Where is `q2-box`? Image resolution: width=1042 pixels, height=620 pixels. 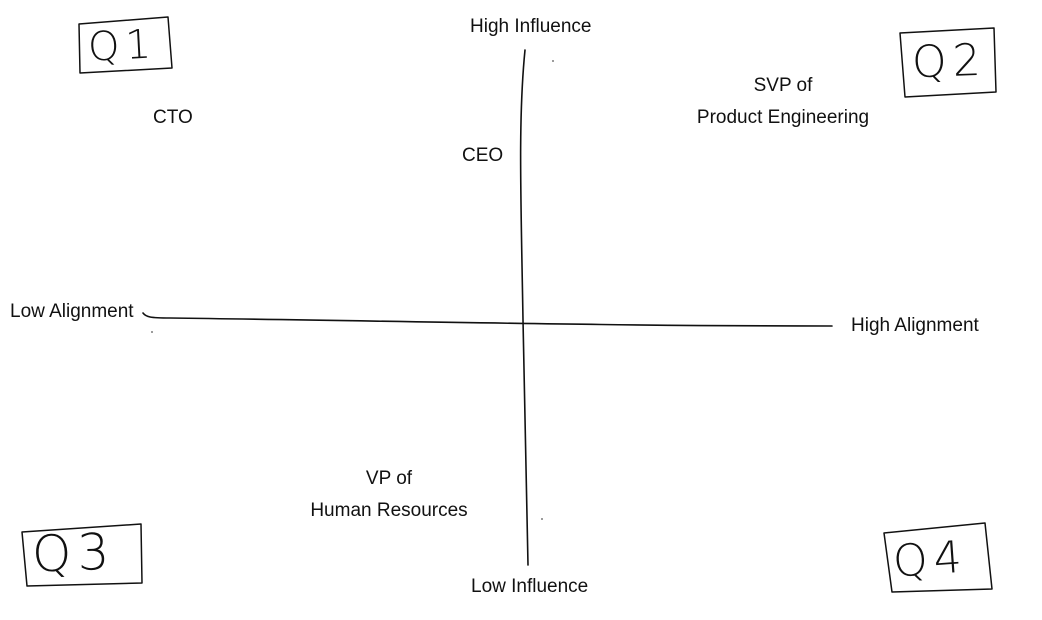 q2-box is located at coordinates (948, 62).